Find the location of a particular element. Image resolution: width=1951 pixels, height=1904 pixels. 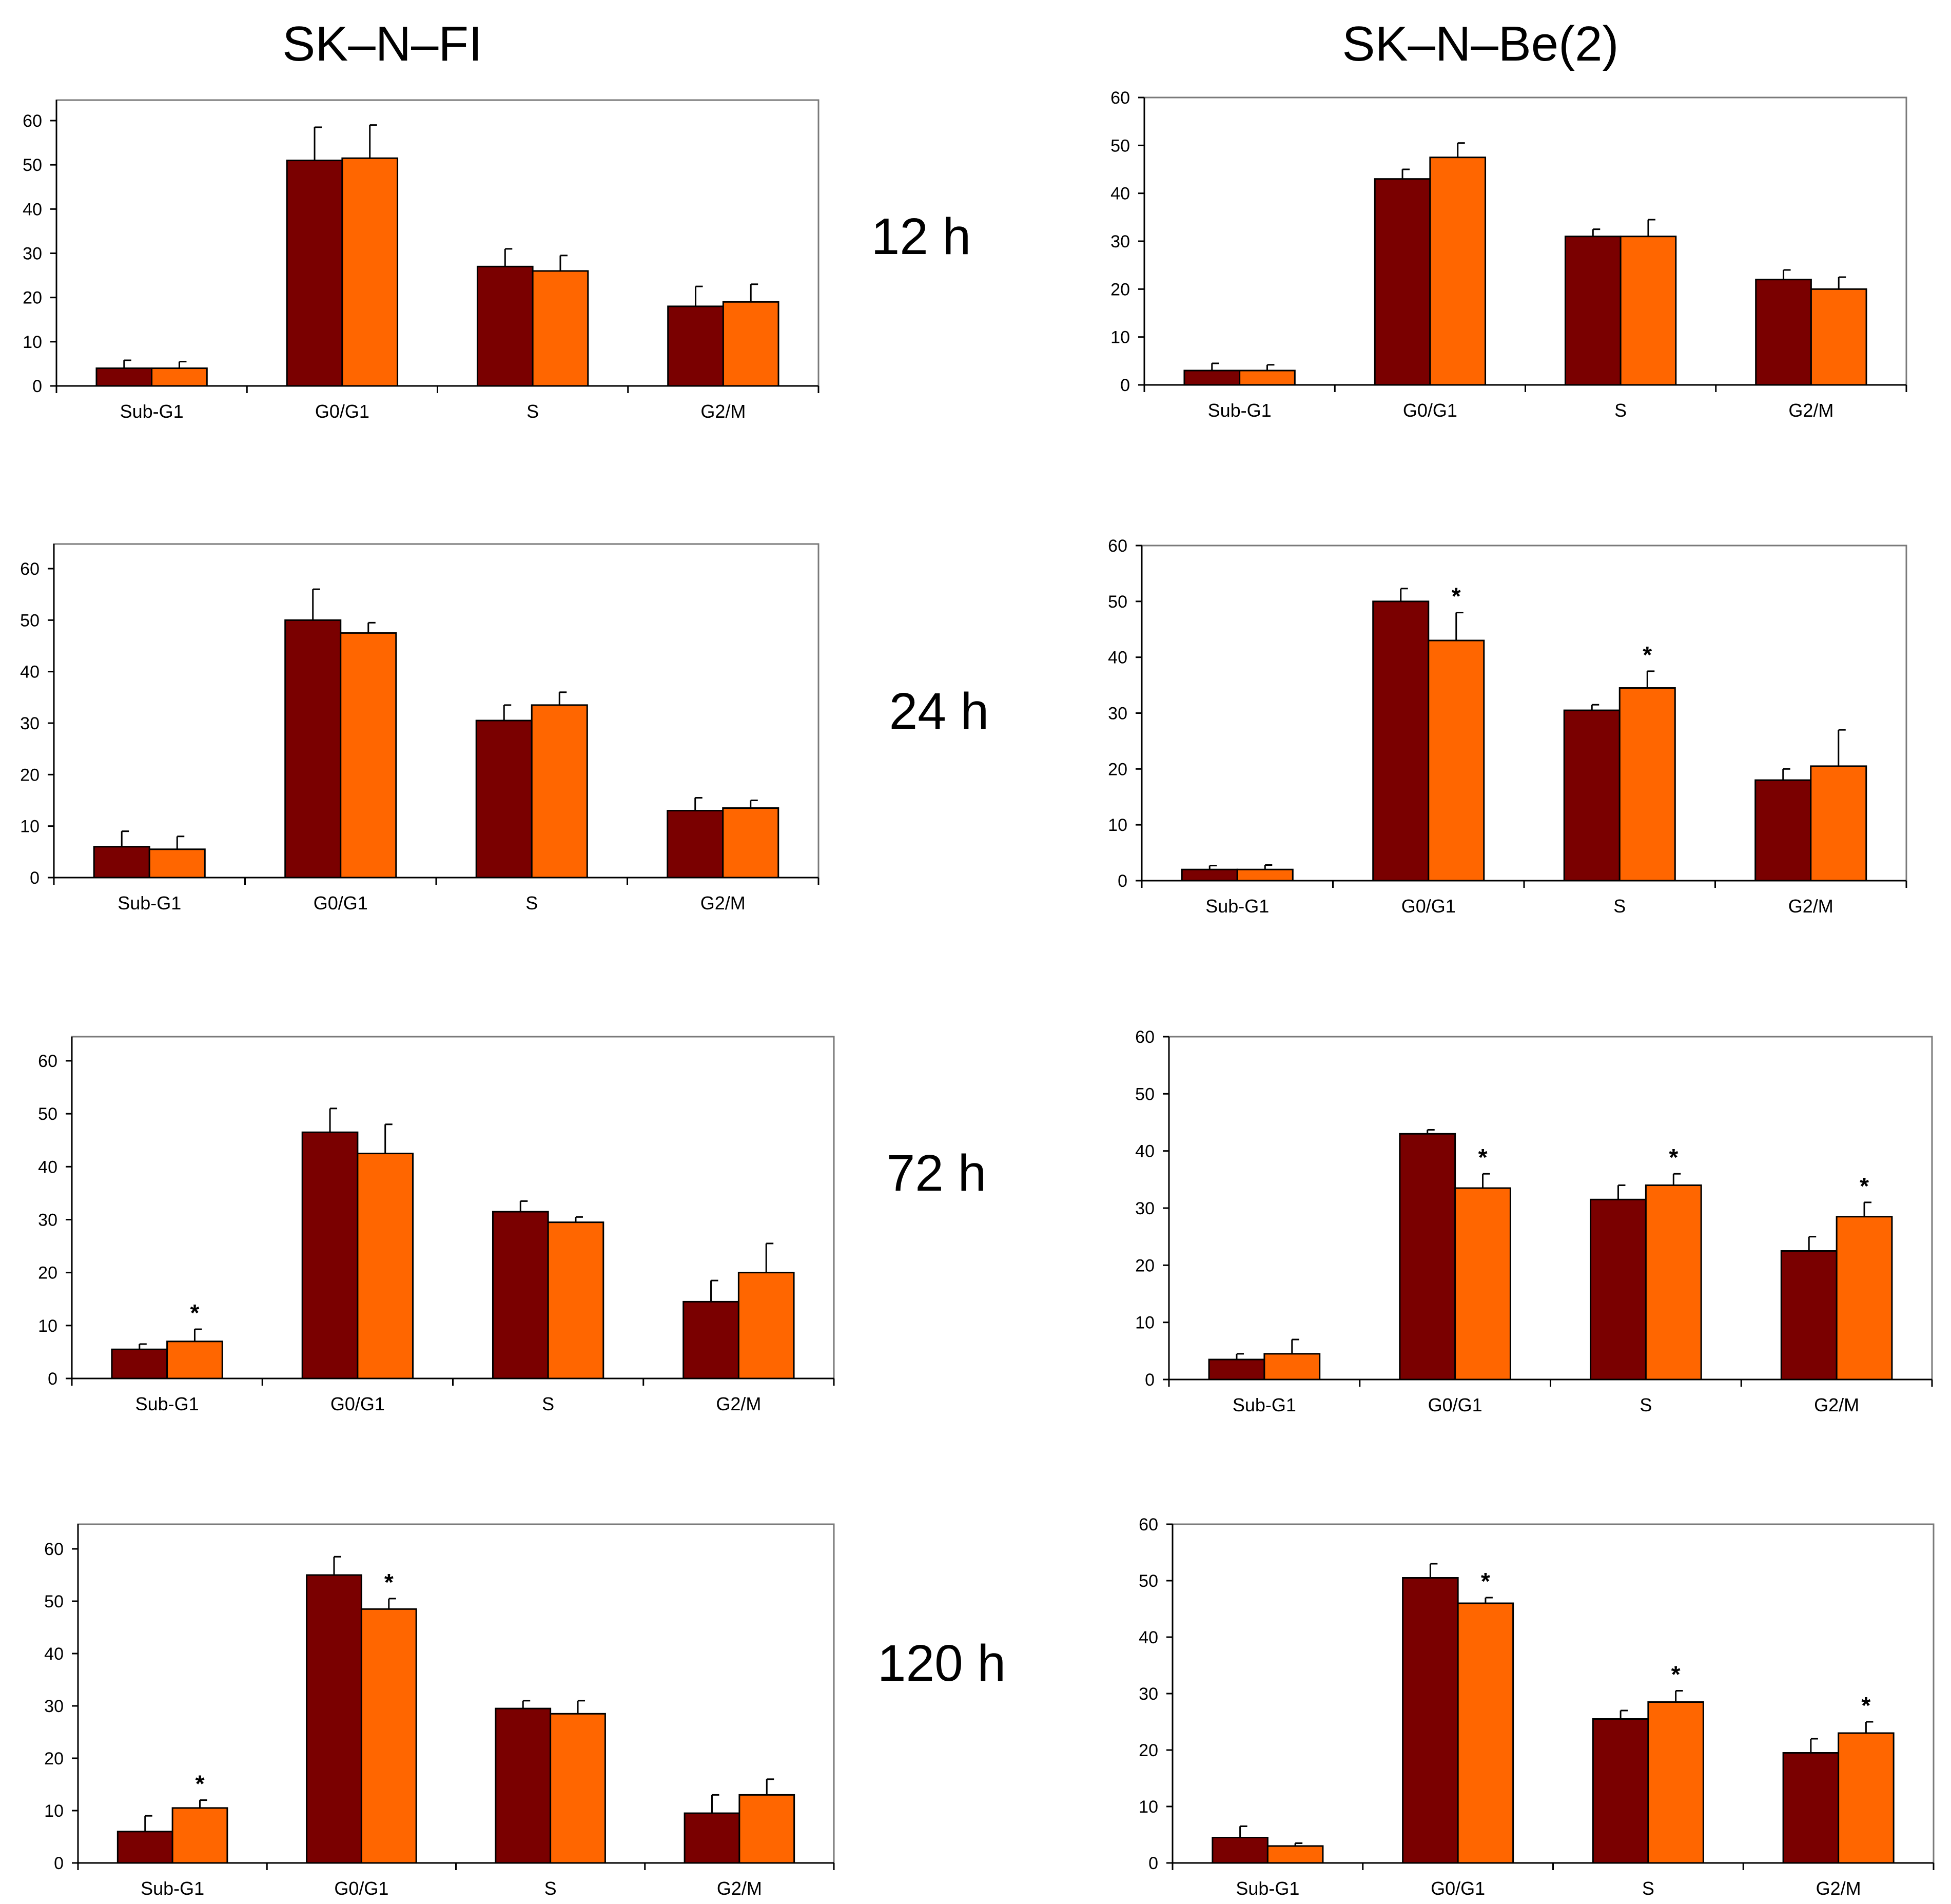

chart-panel-6: 0 10 20 30 40 50 60 Sub-G1 G0/G1 * S * G2/M * is located at coordinates (1534, 1221).